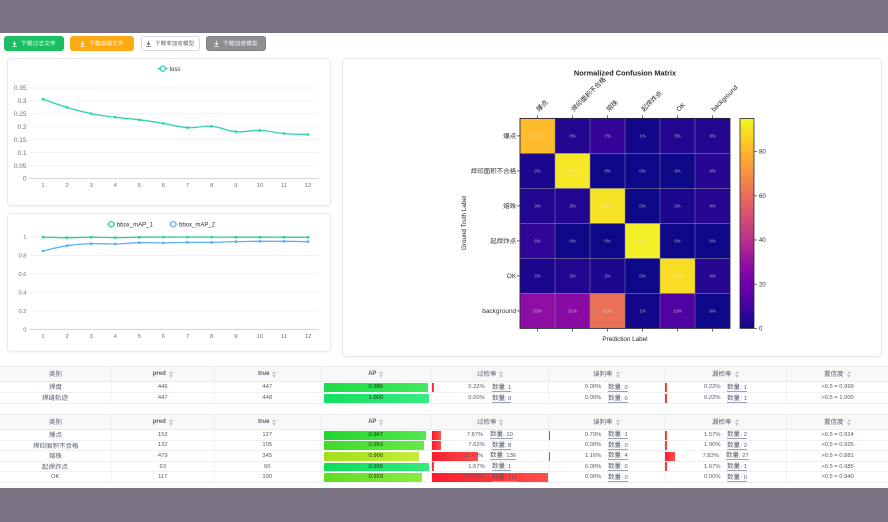 This screenshot has height=522, width=888. I want to click on svg-text: 0.15, so click(20, 140).